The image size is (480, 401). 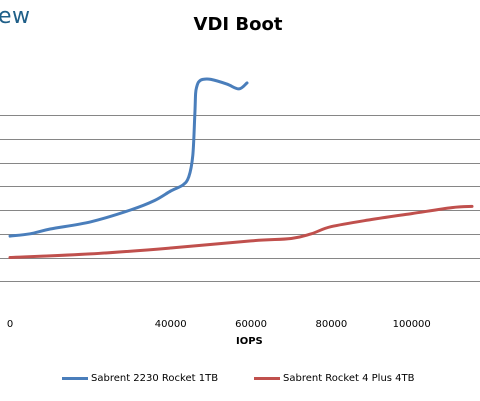 I want to click on legend-label-2: Sabrent Rocket 4 Plus 4TB, so click(x=349, y=378).